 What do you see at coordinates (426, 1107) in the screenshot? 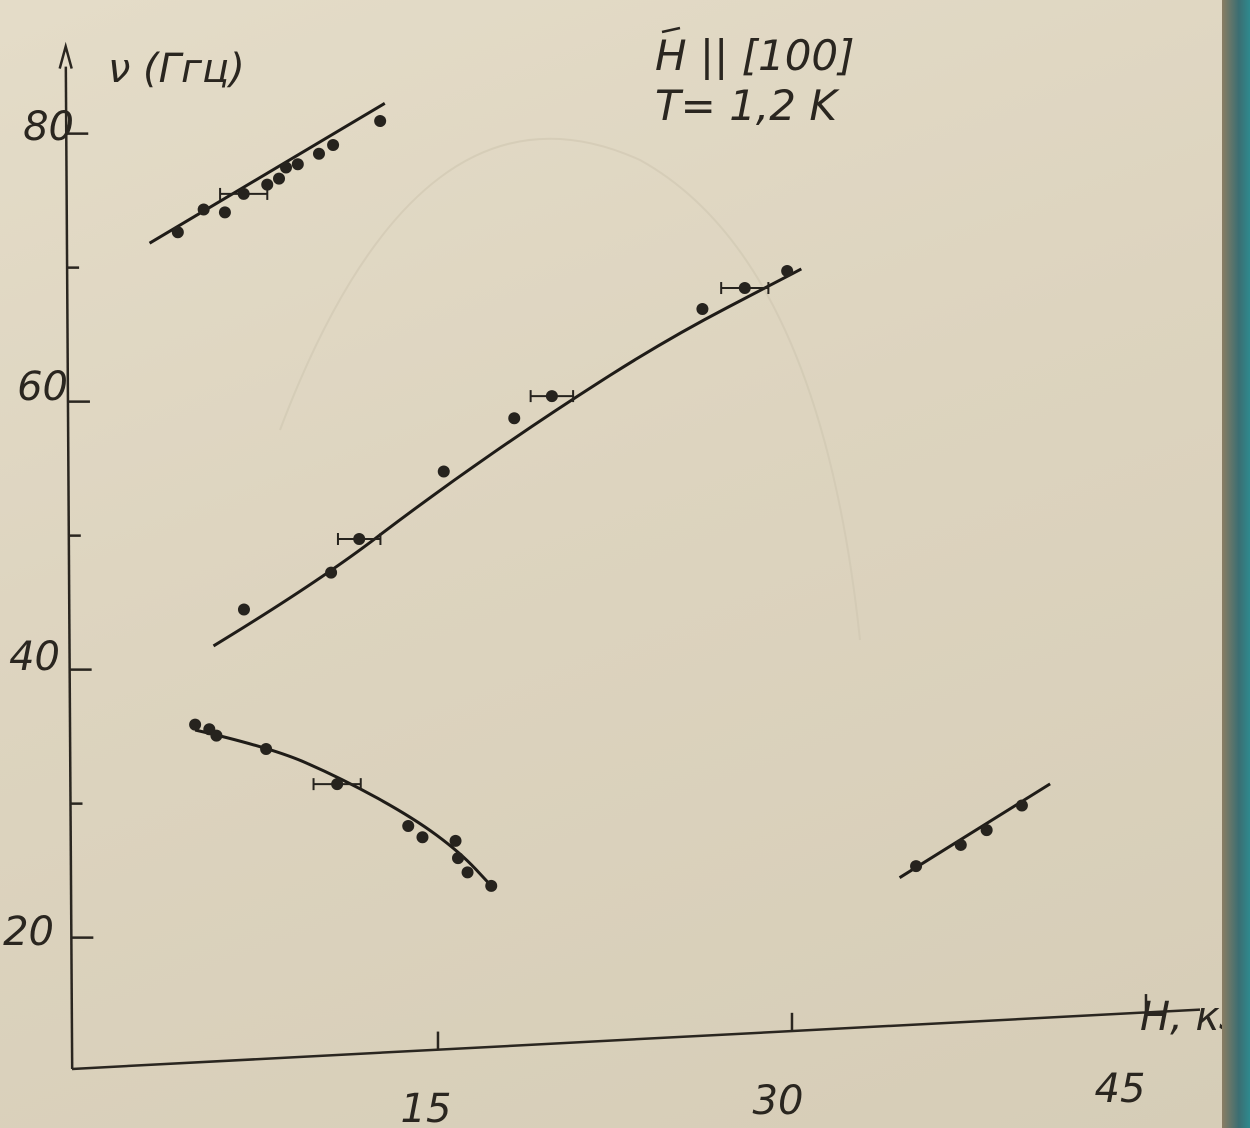
I see `x-tick-label-15: 15` at bounding box center [426, 1107].